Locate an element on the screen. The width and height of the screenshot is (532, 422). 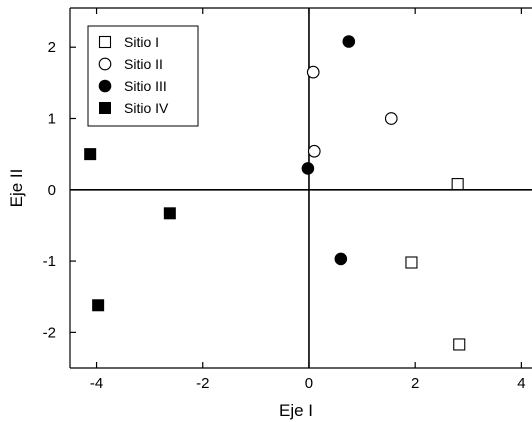
legend: Sitio I Sitio II Sitio III Sitio IV is located at coordinates (143, 76).